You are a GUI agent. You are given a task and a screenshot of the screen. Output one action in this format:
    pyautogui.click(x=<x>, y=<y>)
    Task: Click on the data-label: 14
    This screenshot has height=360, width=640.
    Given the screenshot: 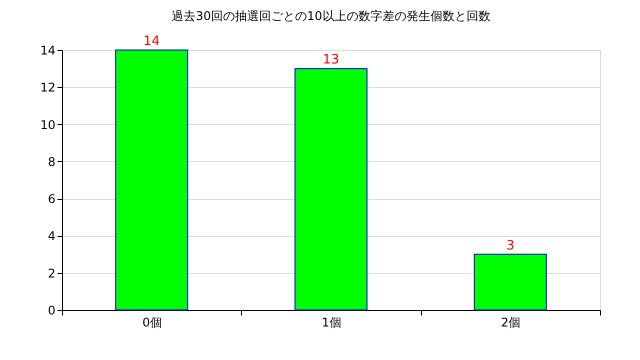 What is the action you would take?
    pyautogui.click(x=151, y=41)
    